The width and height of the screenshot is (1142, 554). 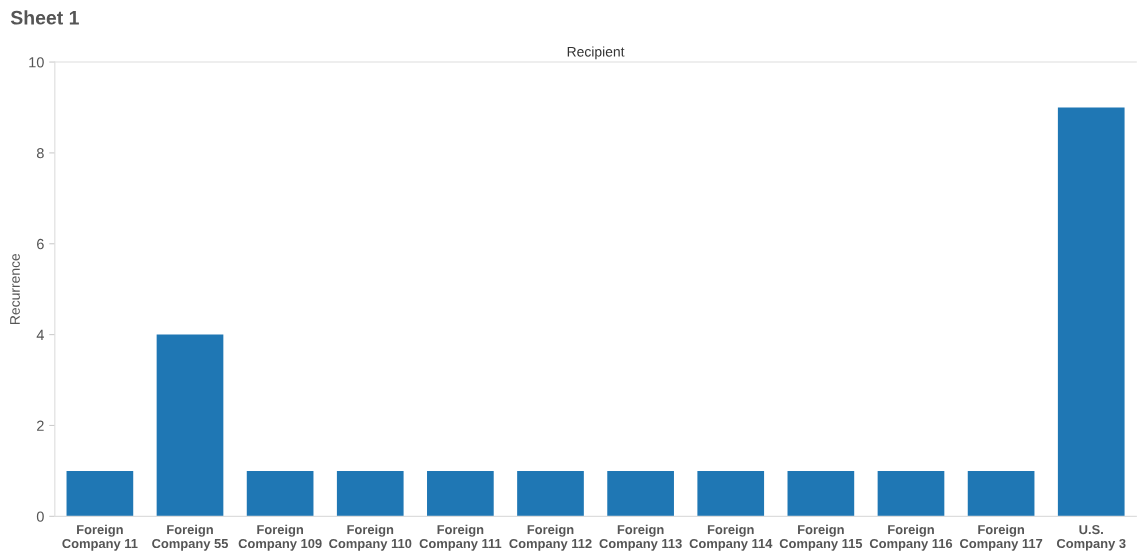 I want to click on chart-title: Sheet 1, so click(x=44, y=17).